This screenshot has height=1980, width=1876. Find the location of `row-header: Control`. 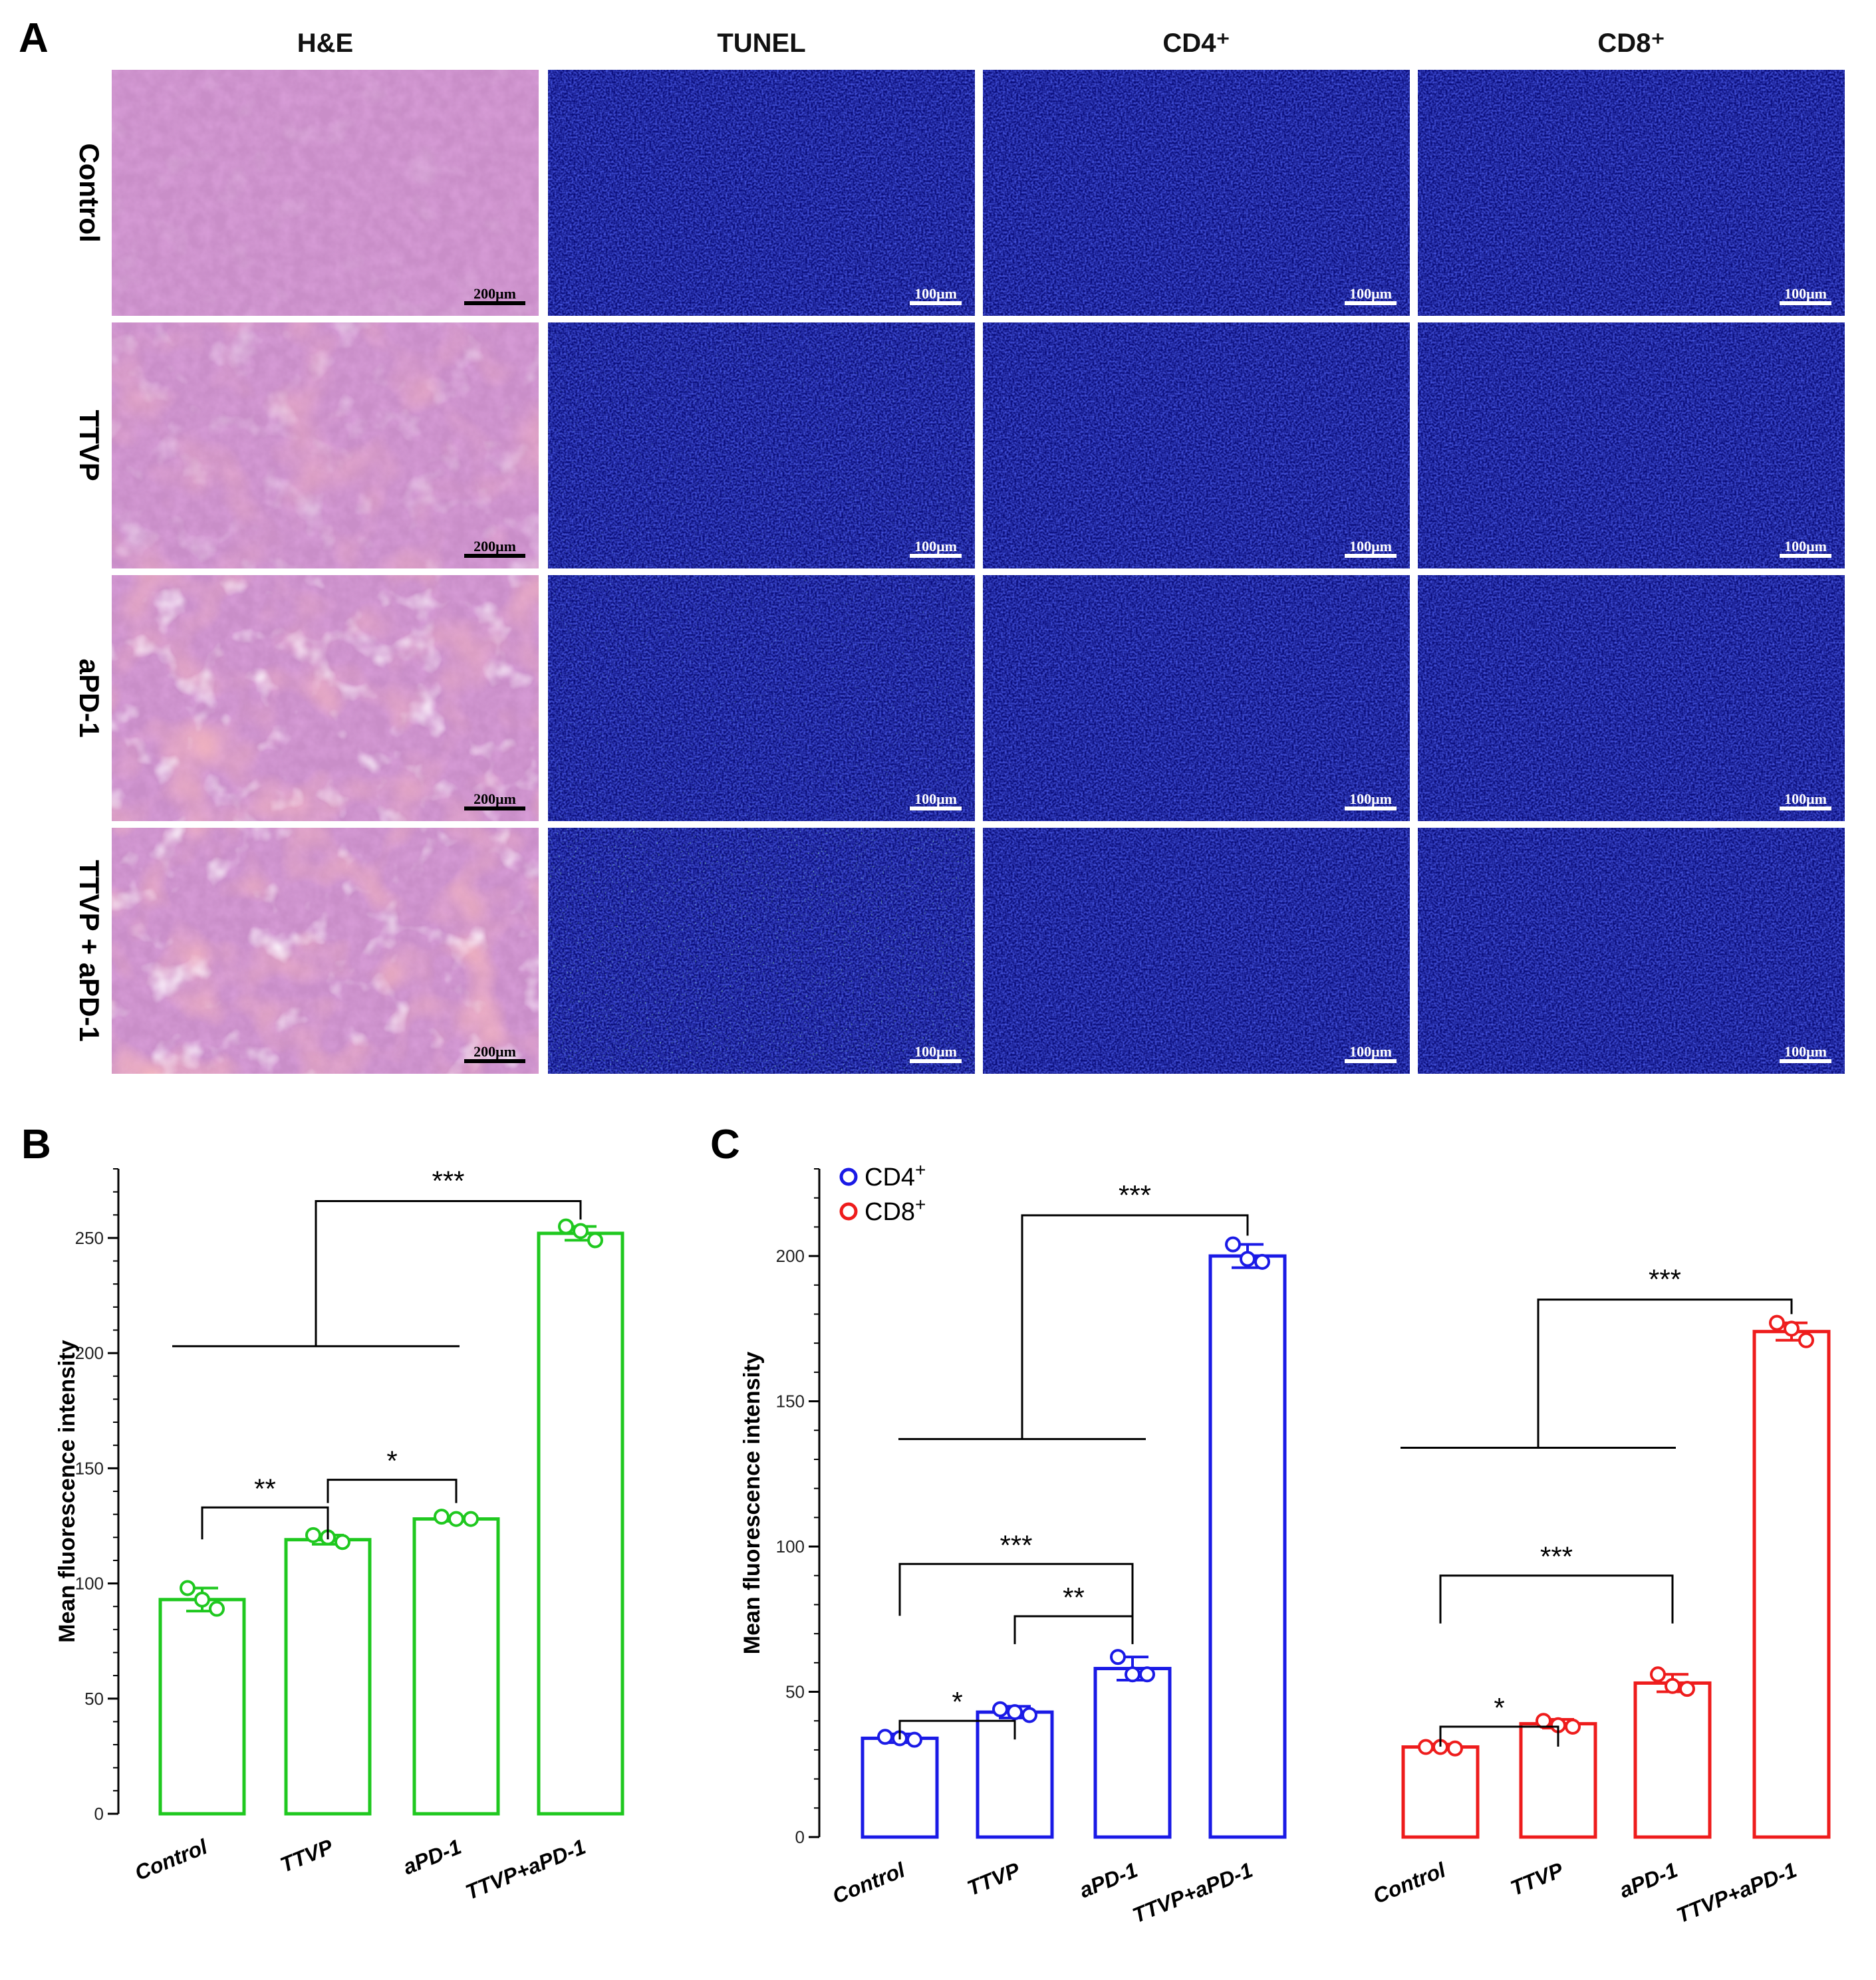

row-header: Control is located at coordinates (89, 192).